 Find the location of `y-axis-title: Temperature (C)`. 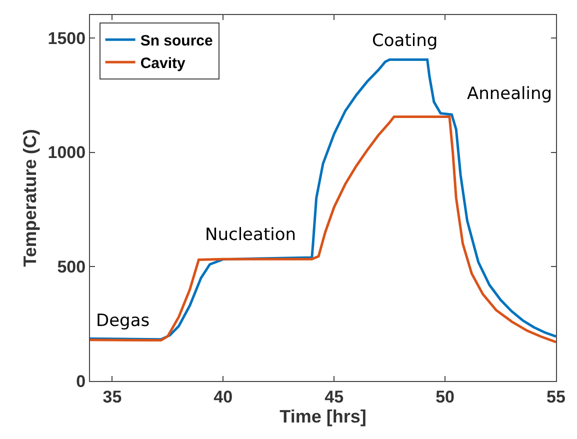

y-axis-title: Temperature (C) is located at coordinates (30, 198).